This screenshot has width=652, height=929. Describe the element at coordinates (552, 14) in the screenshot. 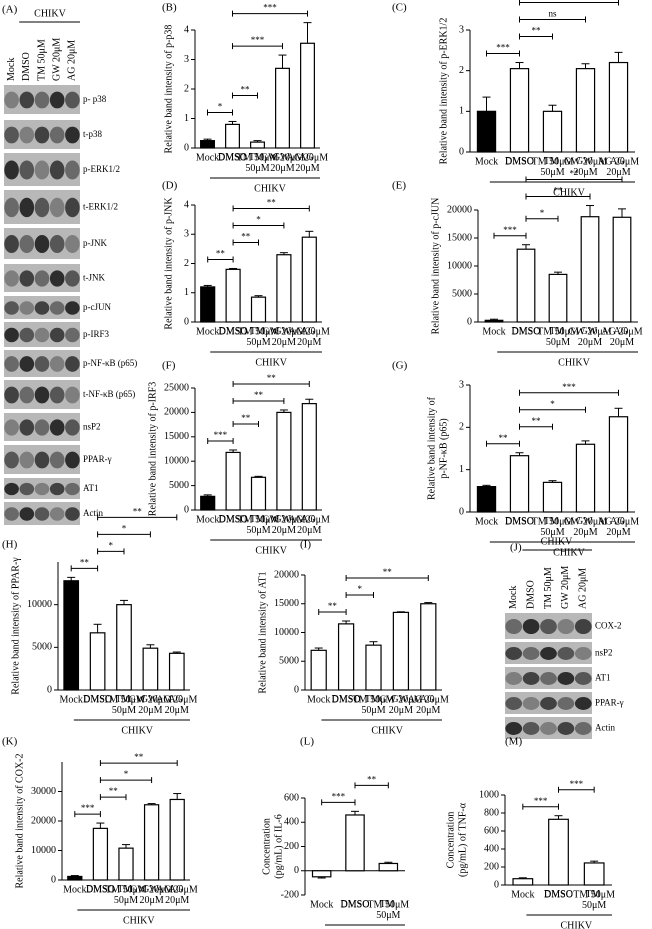

I see `significance-label: ns` at that location.